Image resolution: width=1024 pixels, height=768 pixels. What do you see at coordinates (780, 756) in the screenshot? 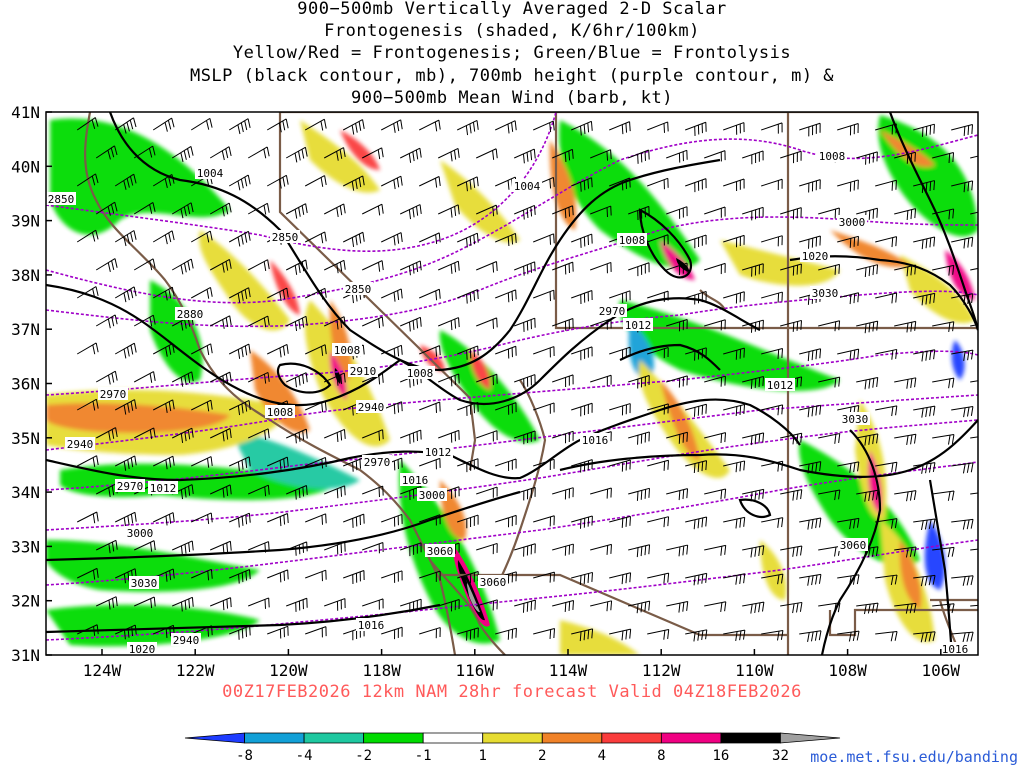
I see `colorbar-label: 32` at bounding box center [780, 756].